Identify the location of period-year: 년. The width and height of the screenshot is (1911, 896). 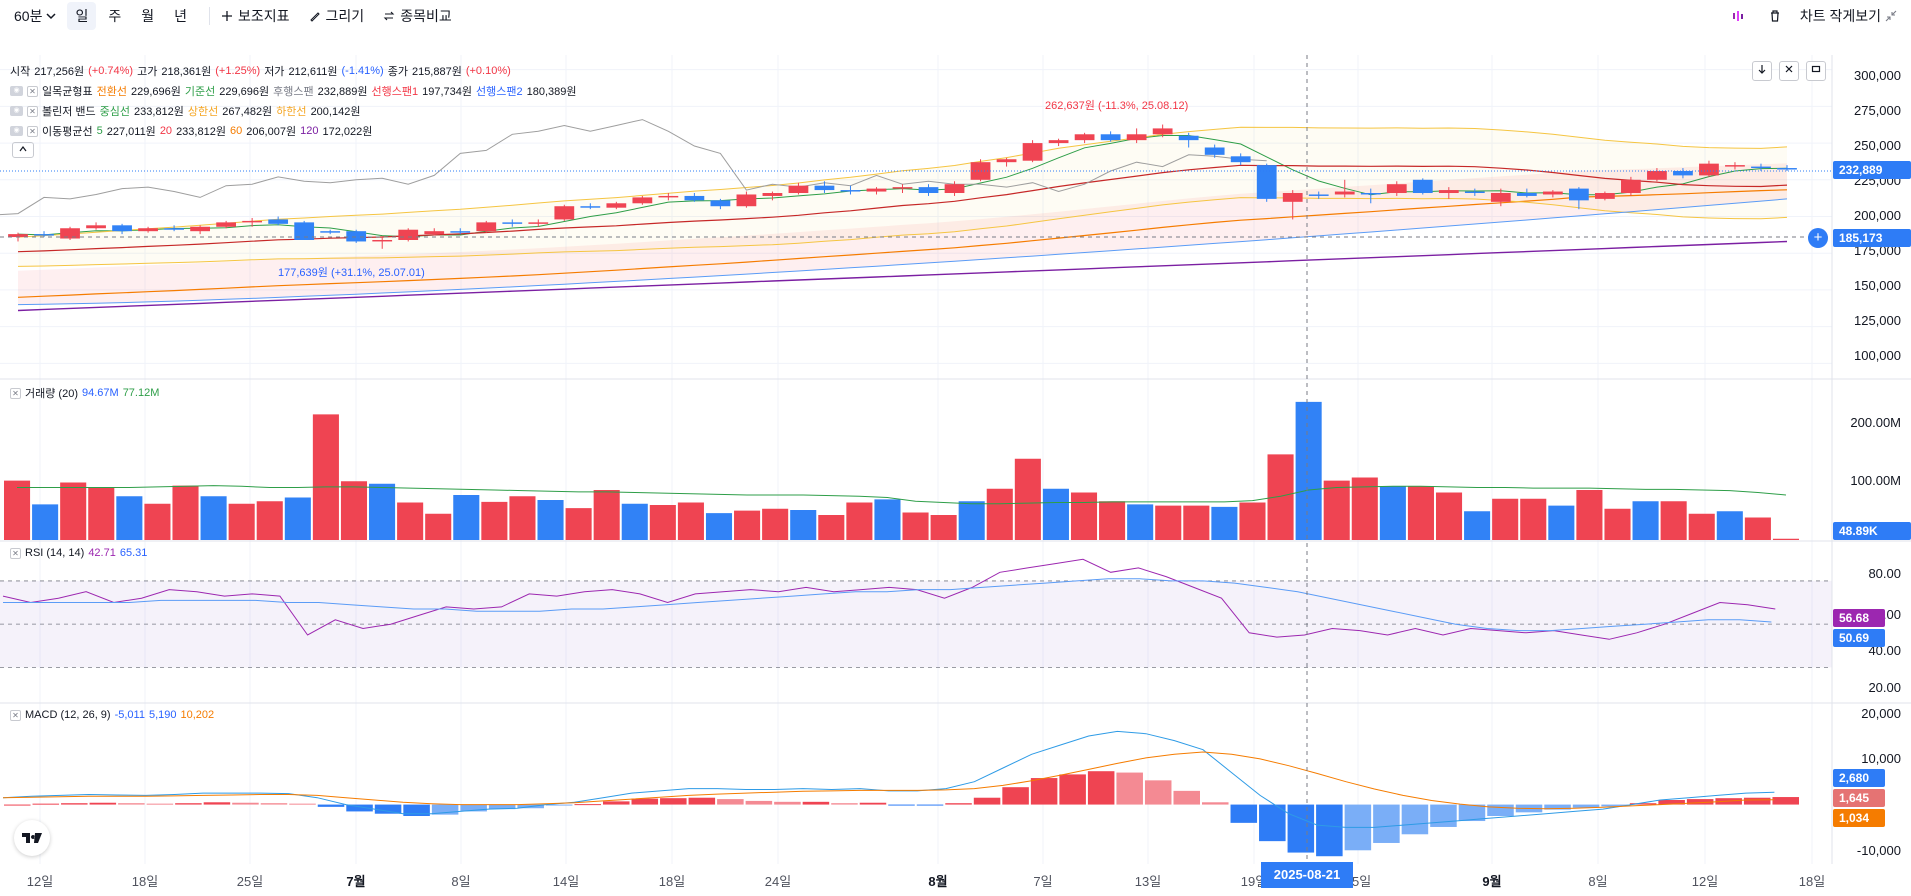
(181, 16).